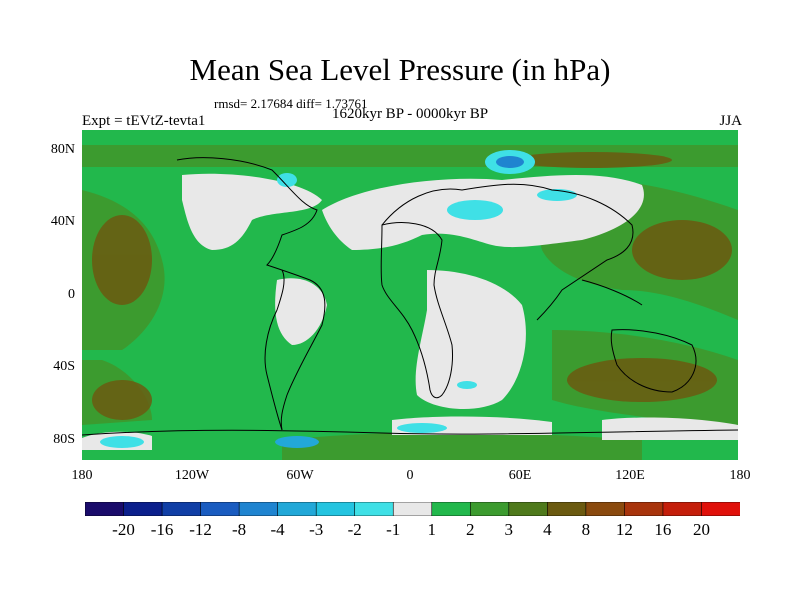 The height and width of the screenshot is (600, 800). What do you see at coordinates (432, 529) in the screenshot?
I see `legend-label: 1` at bounding box center [432, 529].